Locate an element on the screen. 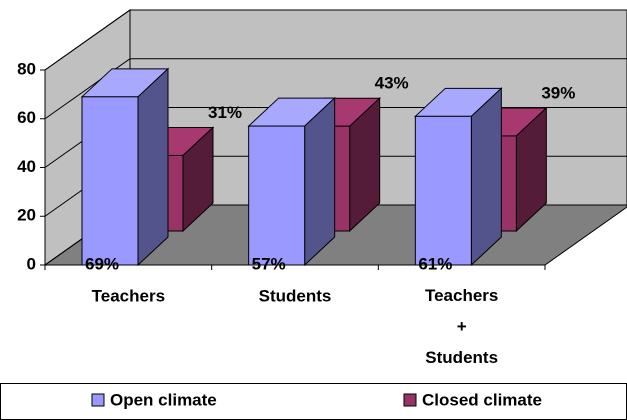  data-label: 43% is located at coordinates (392, 83).